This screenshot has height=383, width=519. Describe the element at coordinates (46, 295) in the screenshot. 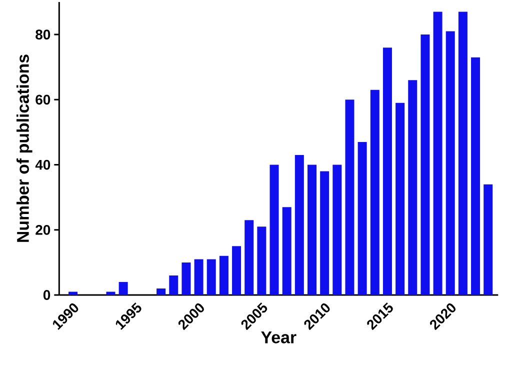

I see `y-tick-label: 0` at that location.